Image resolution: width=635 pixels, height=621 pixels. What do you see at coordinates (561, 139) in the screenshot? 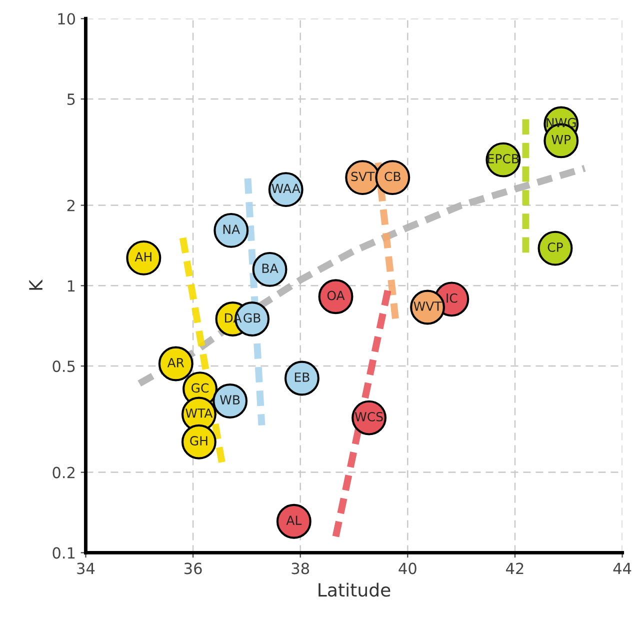
I see `annotation: WP` at bounding box center [561, 139].